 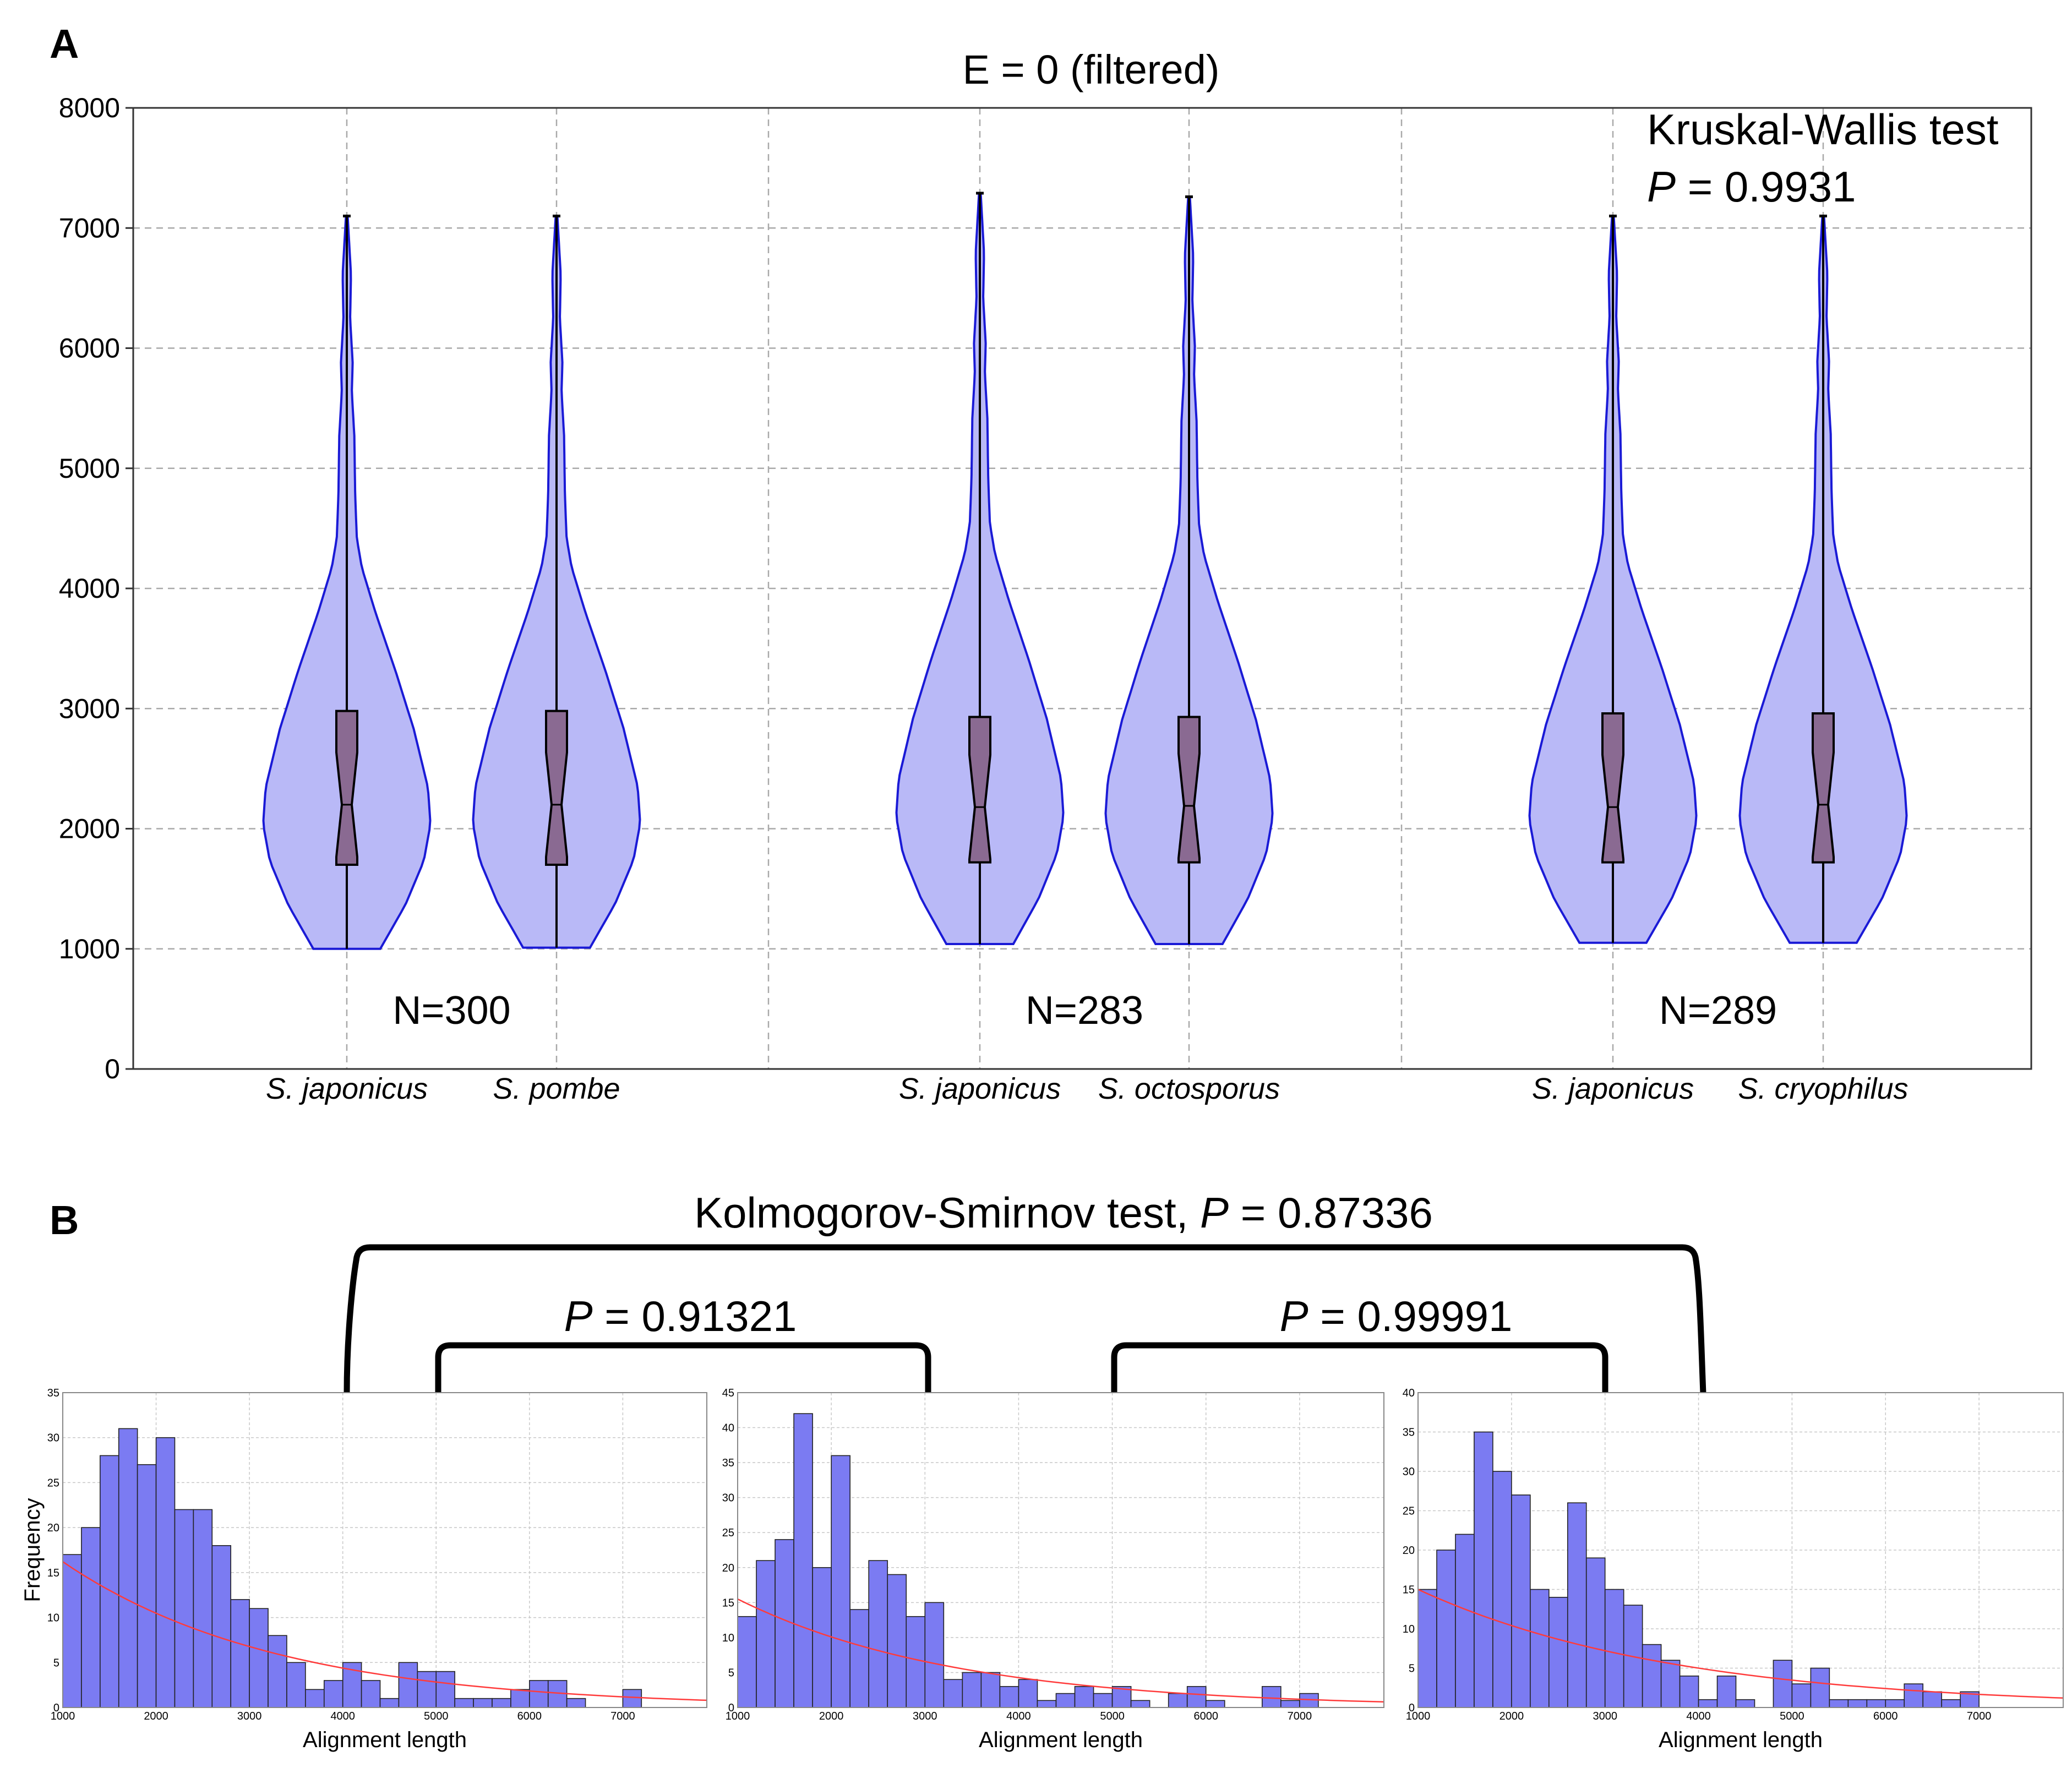 I want to click on y-tick-label: 30, so click(x=728, y=1498).